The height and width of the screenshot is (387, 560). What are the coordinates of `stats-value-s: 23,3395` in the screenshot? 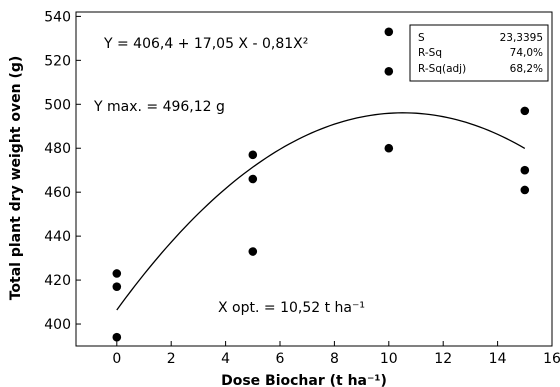 It's located at (521, 38).